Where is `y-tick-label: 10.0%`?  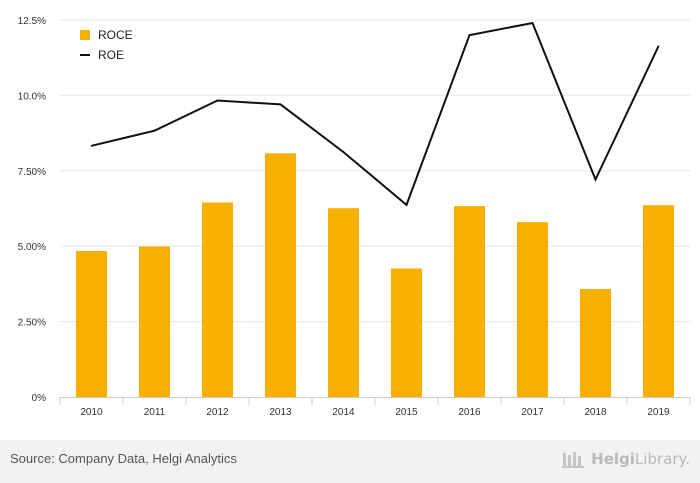
y-tick-label: 10.0% is located at coordinates (32, 96).